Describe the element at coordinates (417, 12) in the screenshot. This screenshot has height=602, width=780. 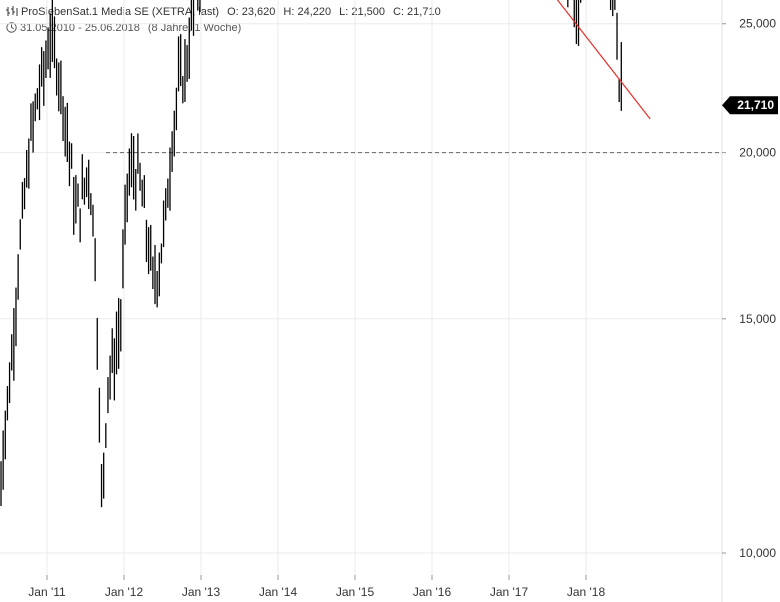
I see `close-value: C: 21,710` at that location.